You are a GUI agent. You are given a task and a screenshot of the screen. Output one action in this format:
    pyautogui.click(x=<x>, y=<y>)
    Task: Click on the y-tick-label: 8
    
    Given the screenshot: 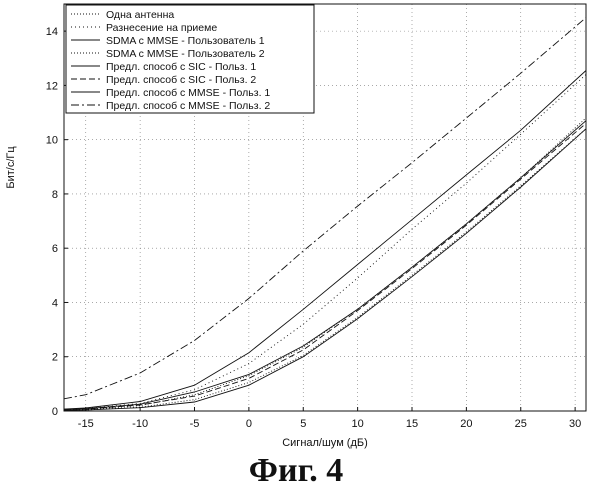 What is the action you would take?
    pyautogui.click(x=55, y=195)
    